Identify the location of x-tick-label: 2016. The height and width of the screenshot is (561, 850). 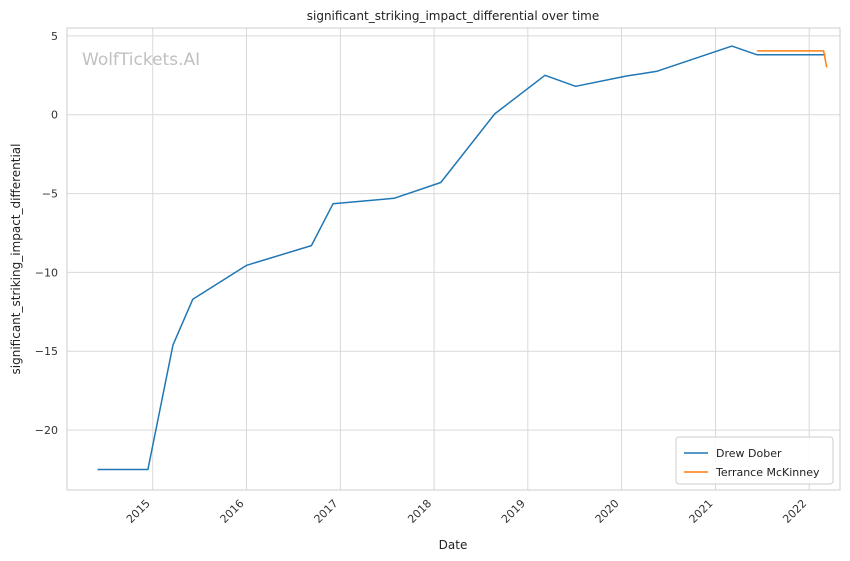
(232, 511).